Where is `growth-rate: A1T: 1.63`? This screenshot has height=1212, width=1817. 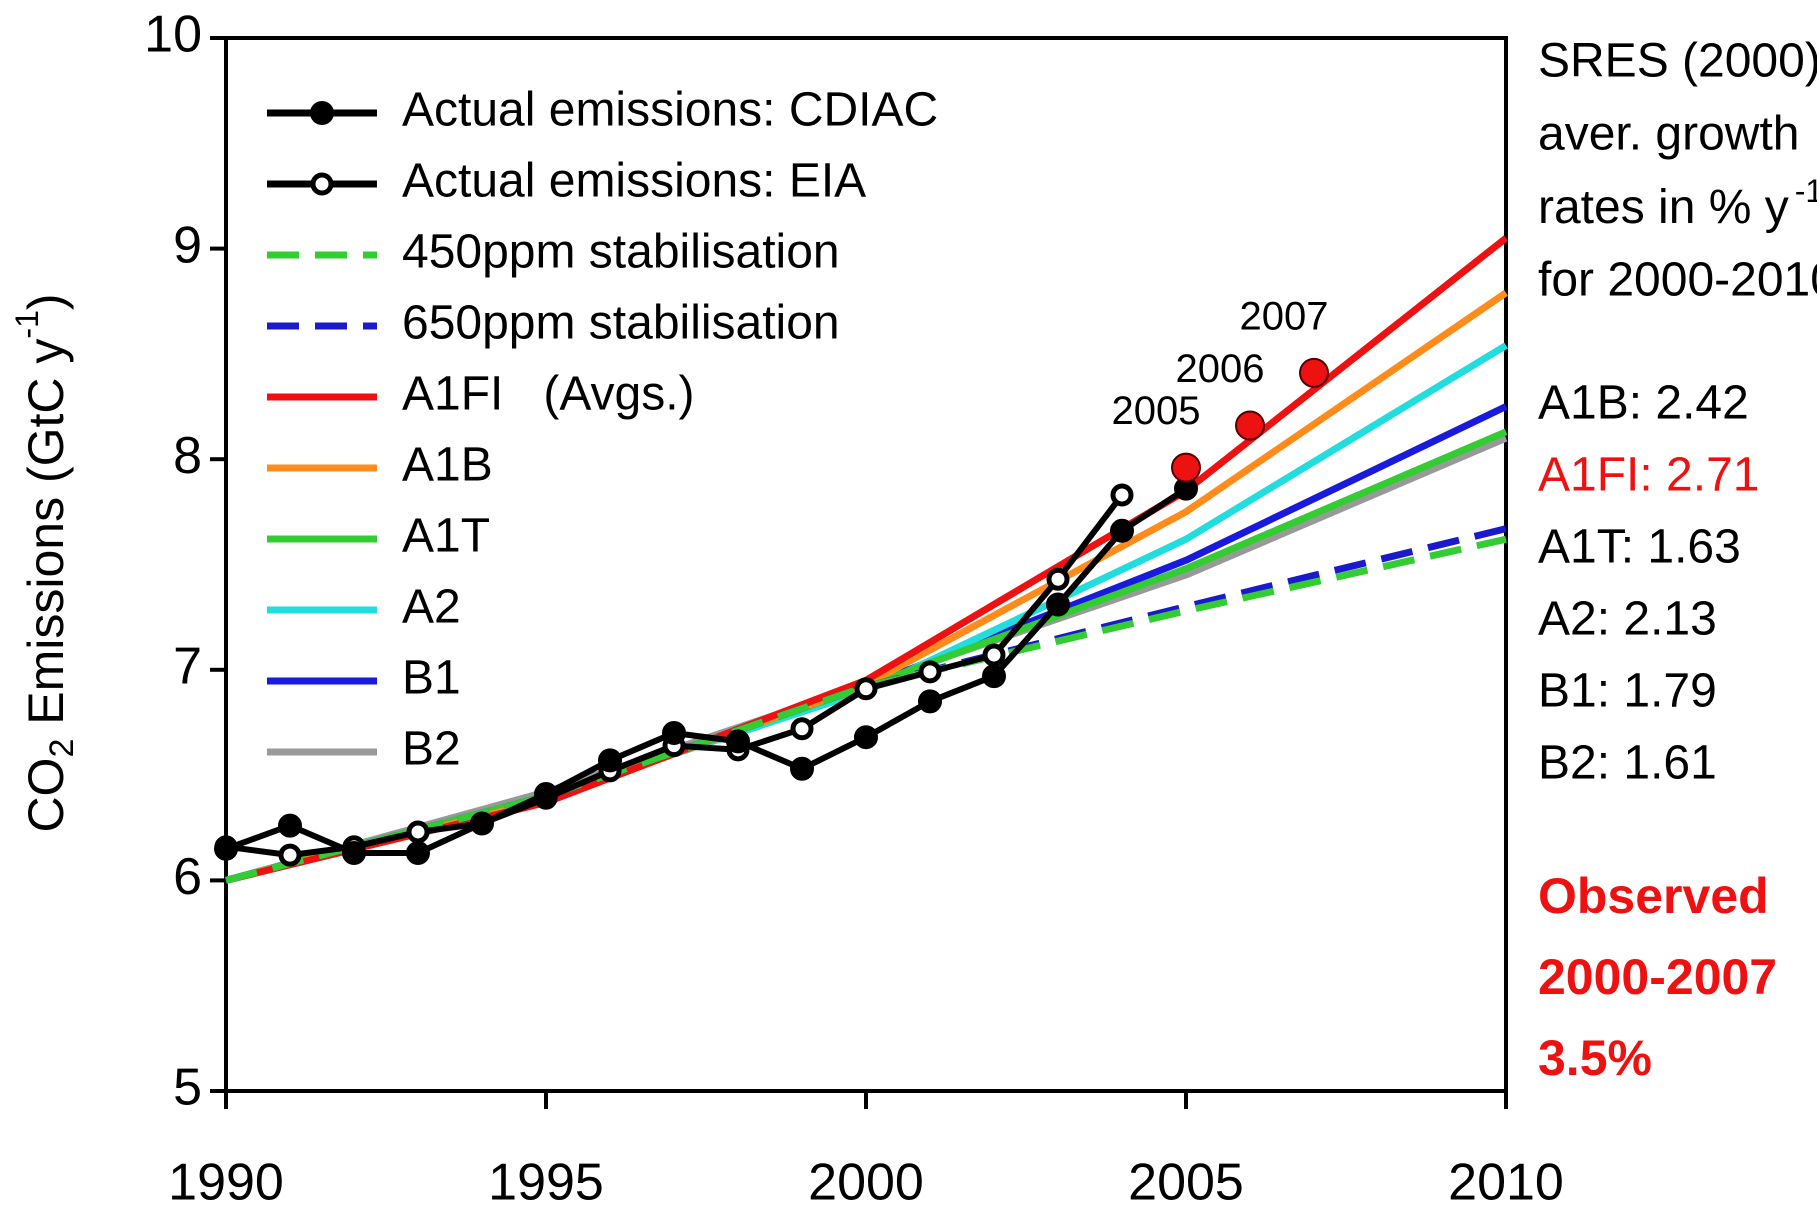 growth-rate: A1T: 1.63 is located at coordinates (1639, 547).